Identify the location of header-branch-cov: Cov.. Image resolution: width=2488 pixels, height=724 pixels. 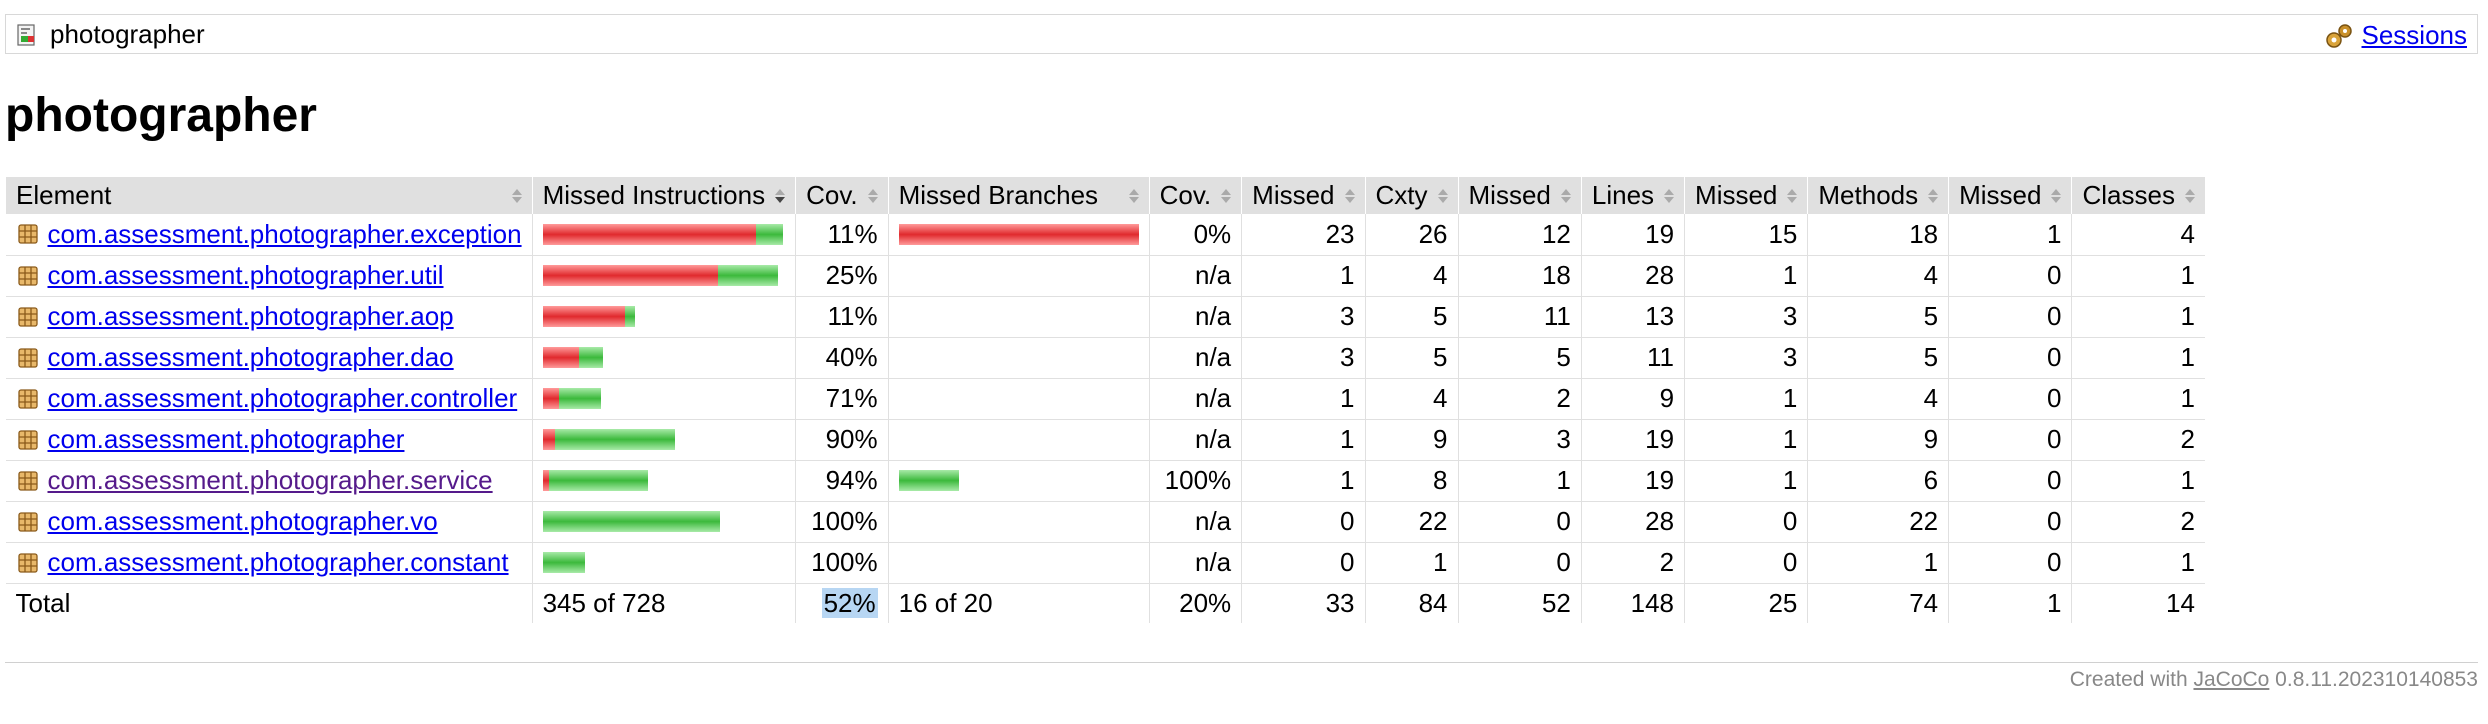
(1195, 195).